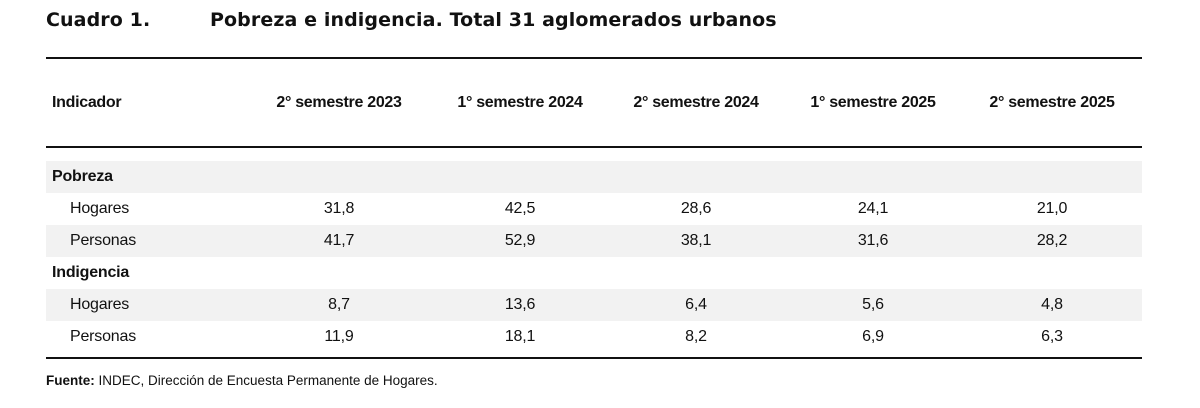  Describe the element at coordinates (594, 209) in the screenshot. I see `table-row: Hogares 31,8 42,5 28,6 24,1 21,0` at that location.